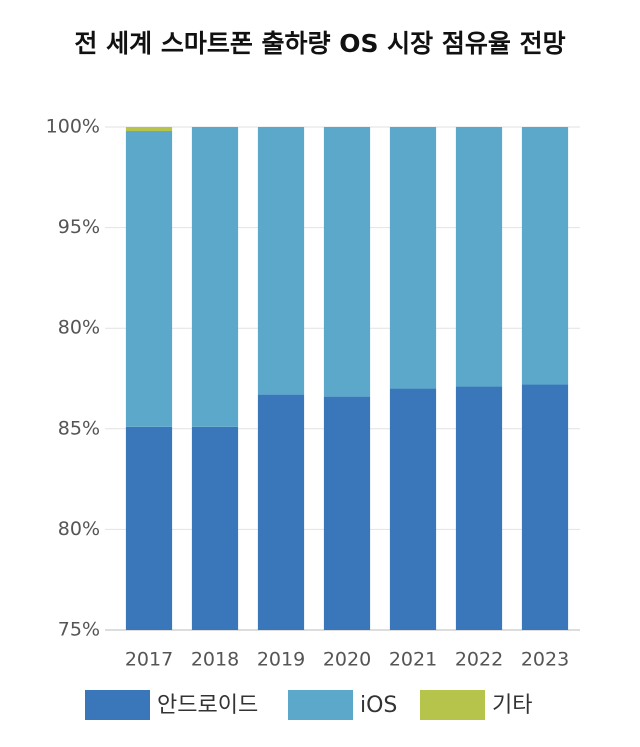 The width and height of the screenshot is (640, 747). What do you see at coordinates (347, 660) in the screenshot?
I see `x-tick-label: 2020` at bounding box center [347, 660].